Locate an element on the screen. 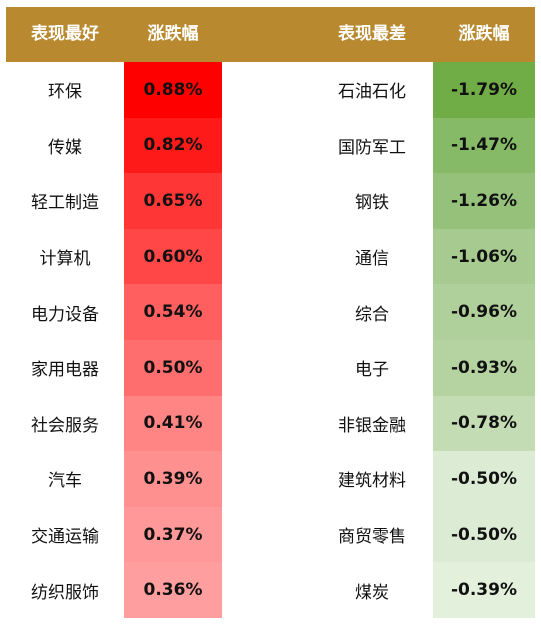 Image resolution: width=541 pixels, height=624 pixels. table-row: 轻工制造 0.65% 钢铁 -1.26% is located at coordinates (270, 201).